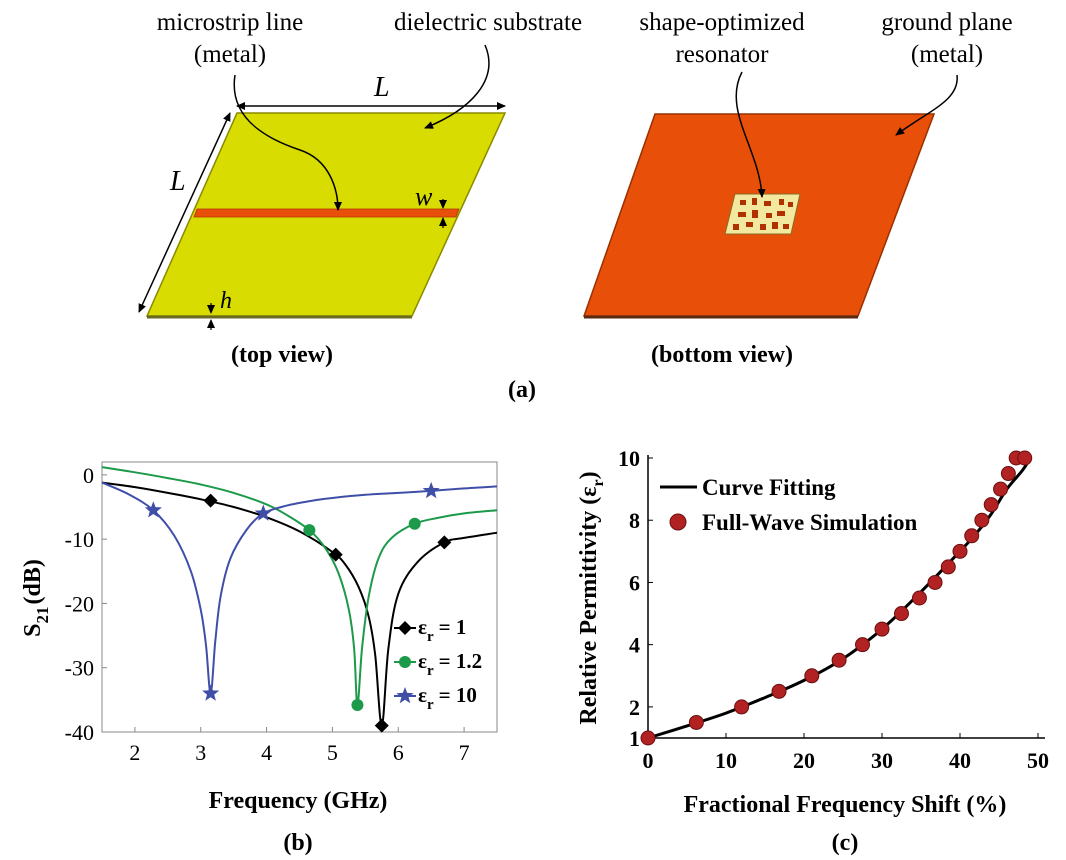  Describe the element at coordinates (960, 760) in the screenshot. I see `c-xtick-label: 40` at that location.